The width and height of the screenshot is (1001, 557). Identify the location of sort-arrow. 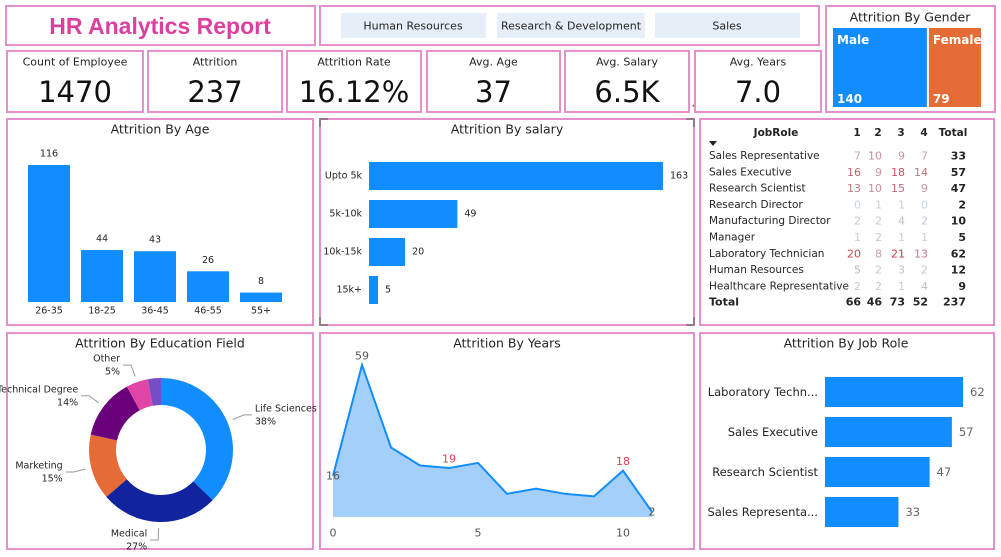
(713, 143).